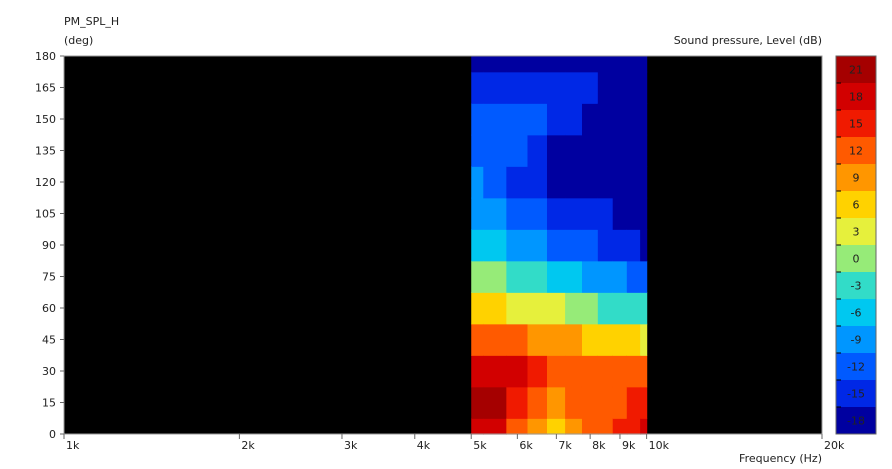 This screenshot has width=892, height=469. I want to click on colorbar-level-label: -15, so click(856, 394).